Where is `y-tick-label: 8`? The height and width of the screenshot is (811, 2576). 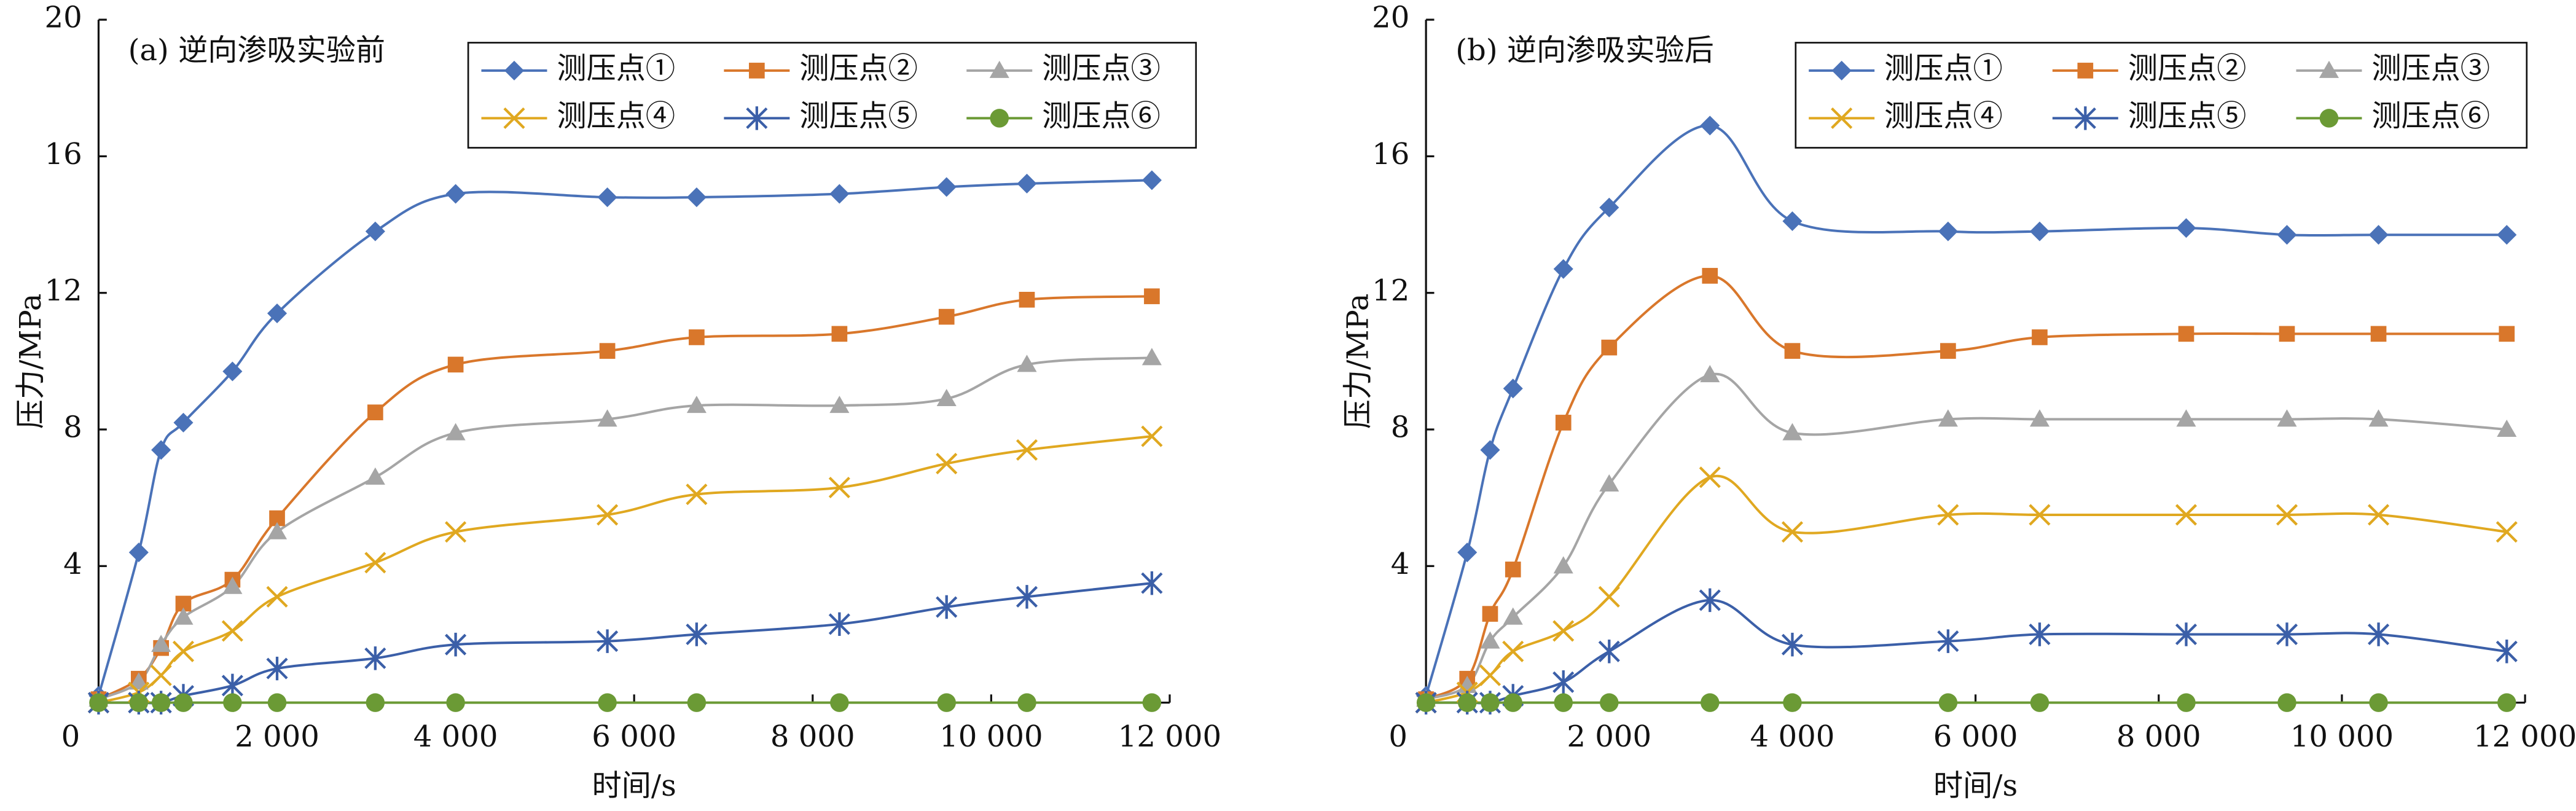
y-tick-label: 8 is located at coordinates (1400, 427).